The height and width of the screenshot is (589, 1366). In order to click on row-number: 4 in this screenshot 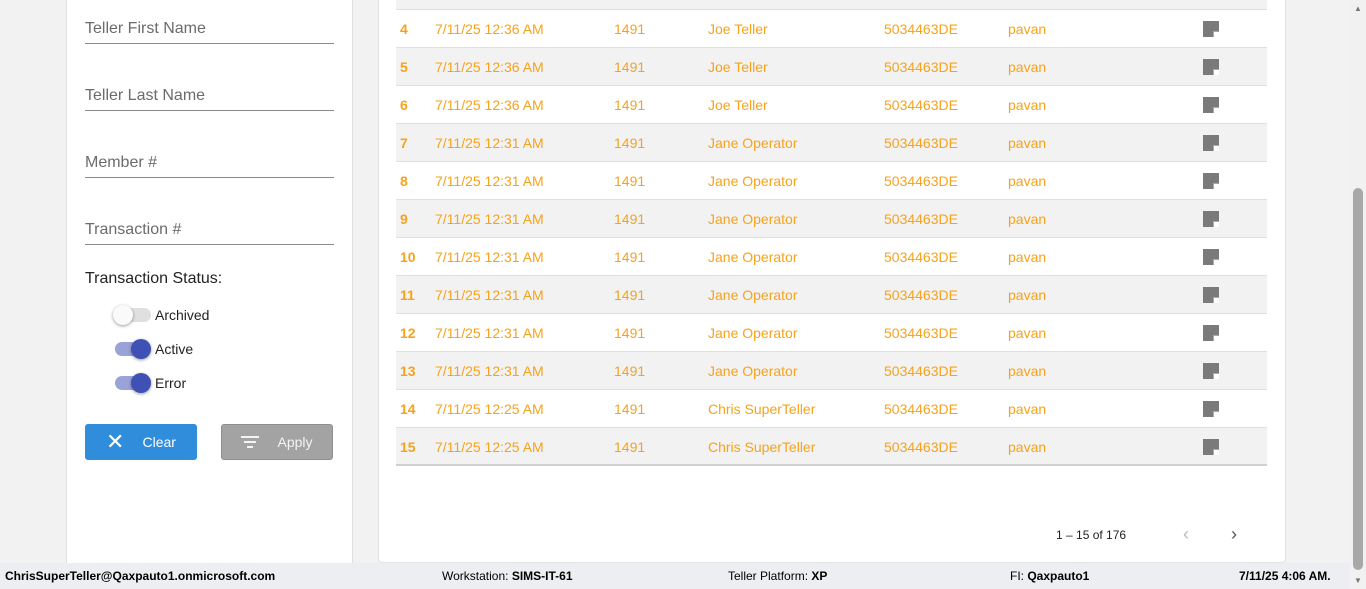, I will do `click(404, 29)`.